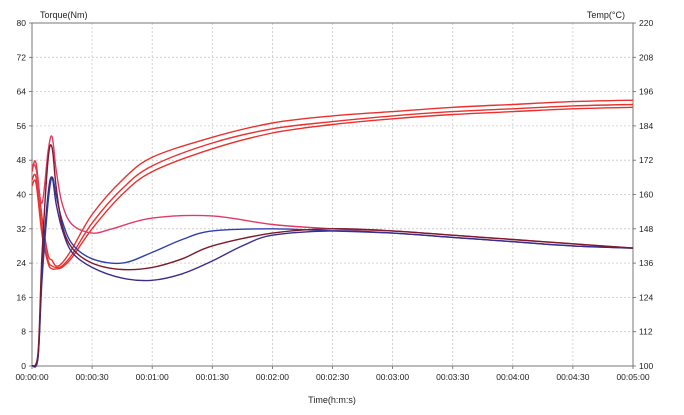 This screenshot has width=684, height=415. Describe the element at coordinates (646, 126) in the screenshot. I see `y-right-tick-label: 184` at that location.